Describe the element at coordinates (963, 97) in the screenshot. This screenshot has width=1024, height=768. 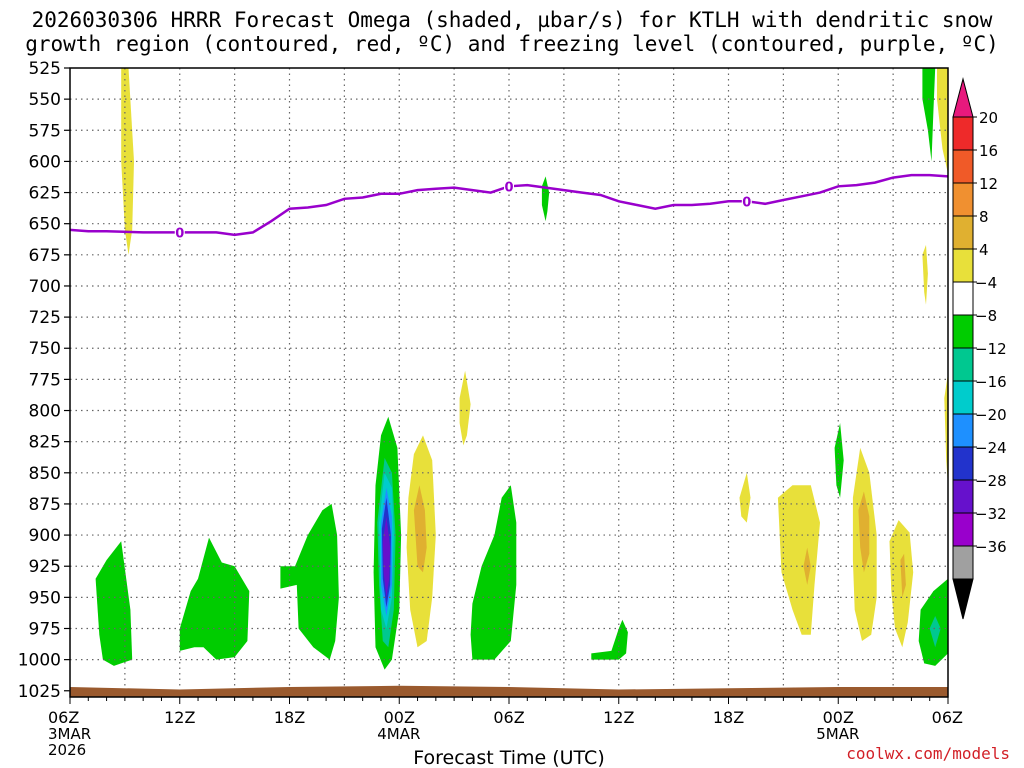
I see `colorbar-top-triangle` at that location.